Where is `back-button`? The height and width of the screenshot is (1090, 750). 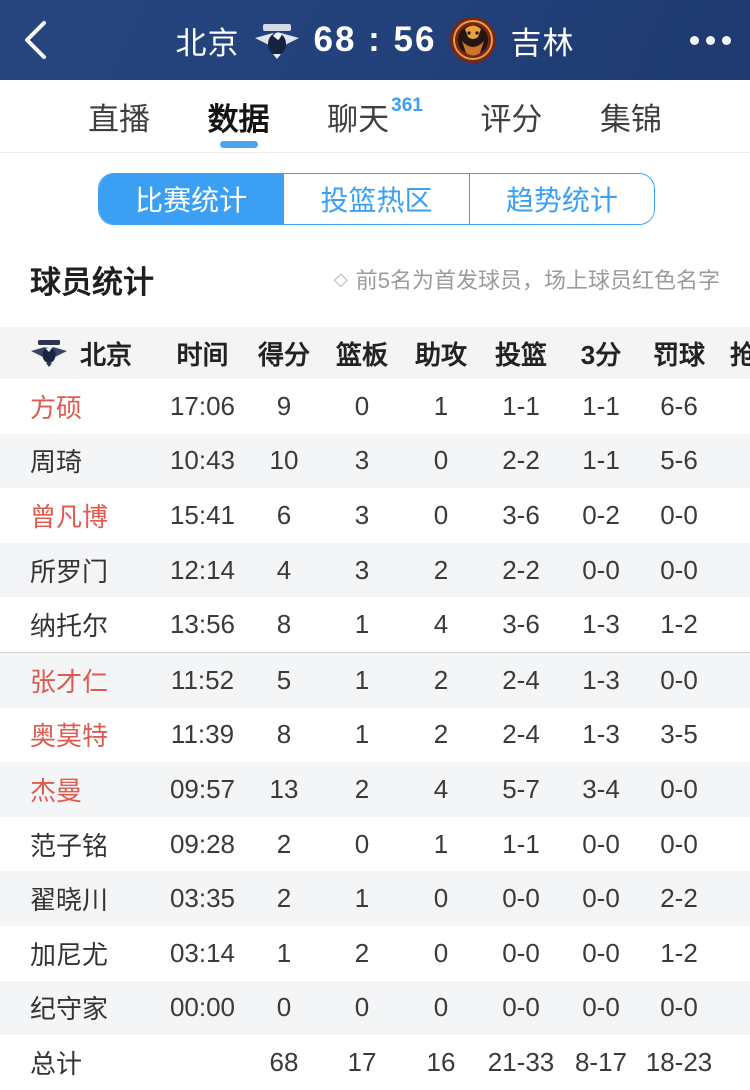
back-button is located at coordinates (35, 40).